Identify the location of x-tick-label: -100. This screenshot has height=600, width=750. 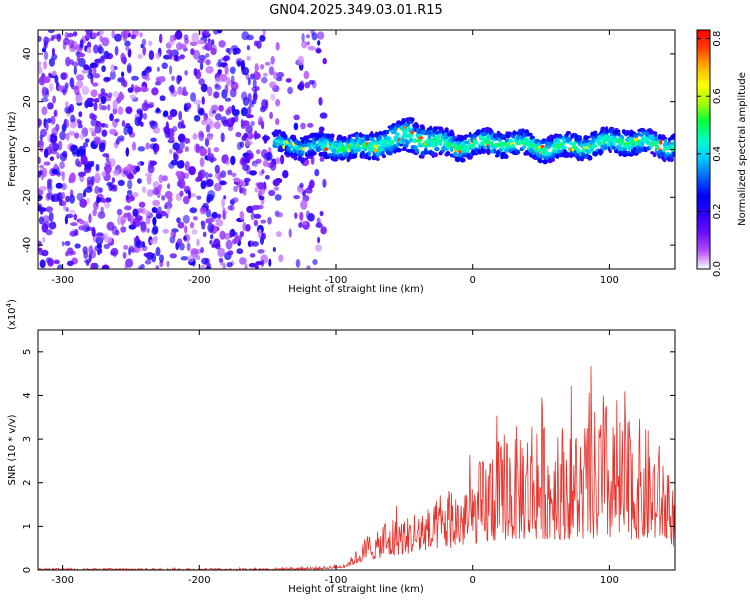
(336, 280).